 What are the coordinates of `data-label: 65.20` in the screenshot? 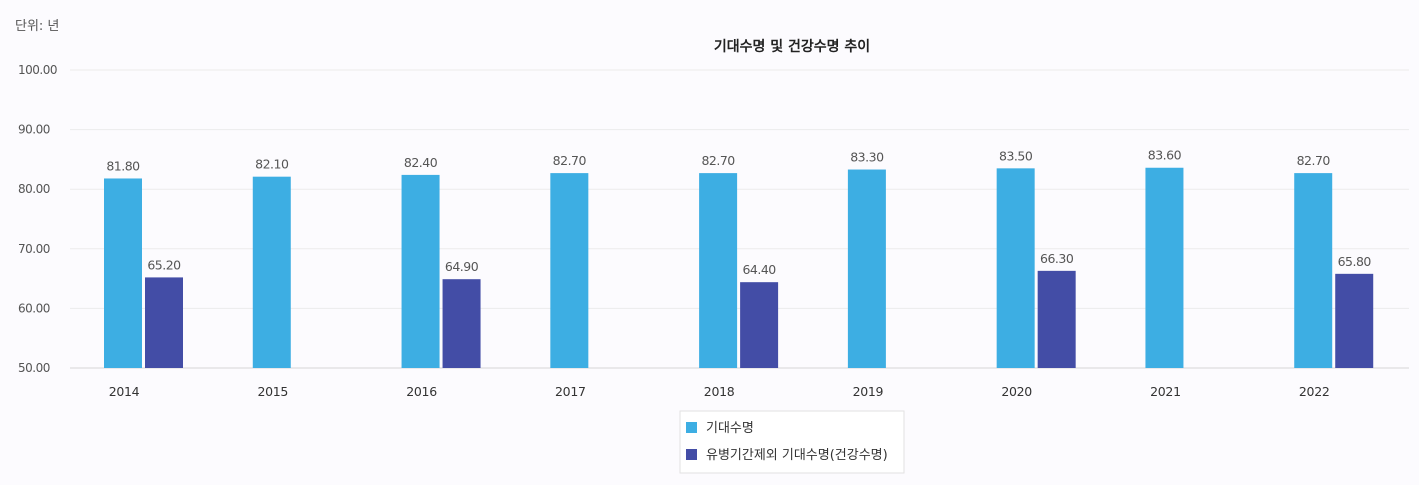 It's located at (164, 264).